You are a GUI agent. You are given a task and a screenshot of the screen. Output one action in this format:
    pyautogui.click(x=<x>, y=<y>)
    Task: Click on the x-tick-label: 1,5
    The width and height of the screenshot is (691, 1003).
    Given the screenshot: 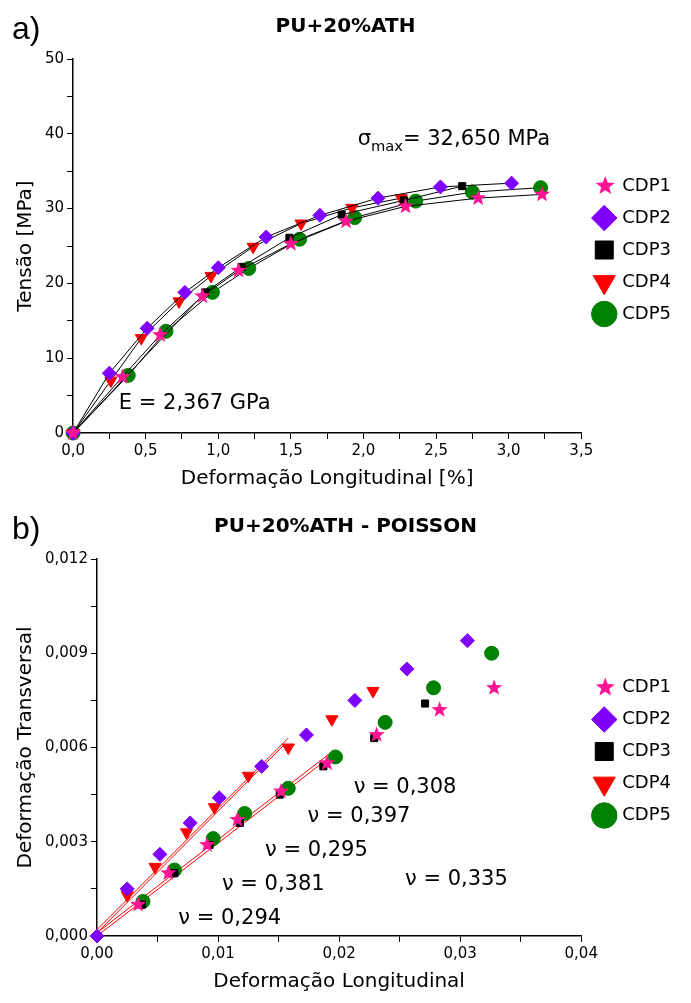 What is the action you would take?
    pyautogui.click(x=290, y=449)
    